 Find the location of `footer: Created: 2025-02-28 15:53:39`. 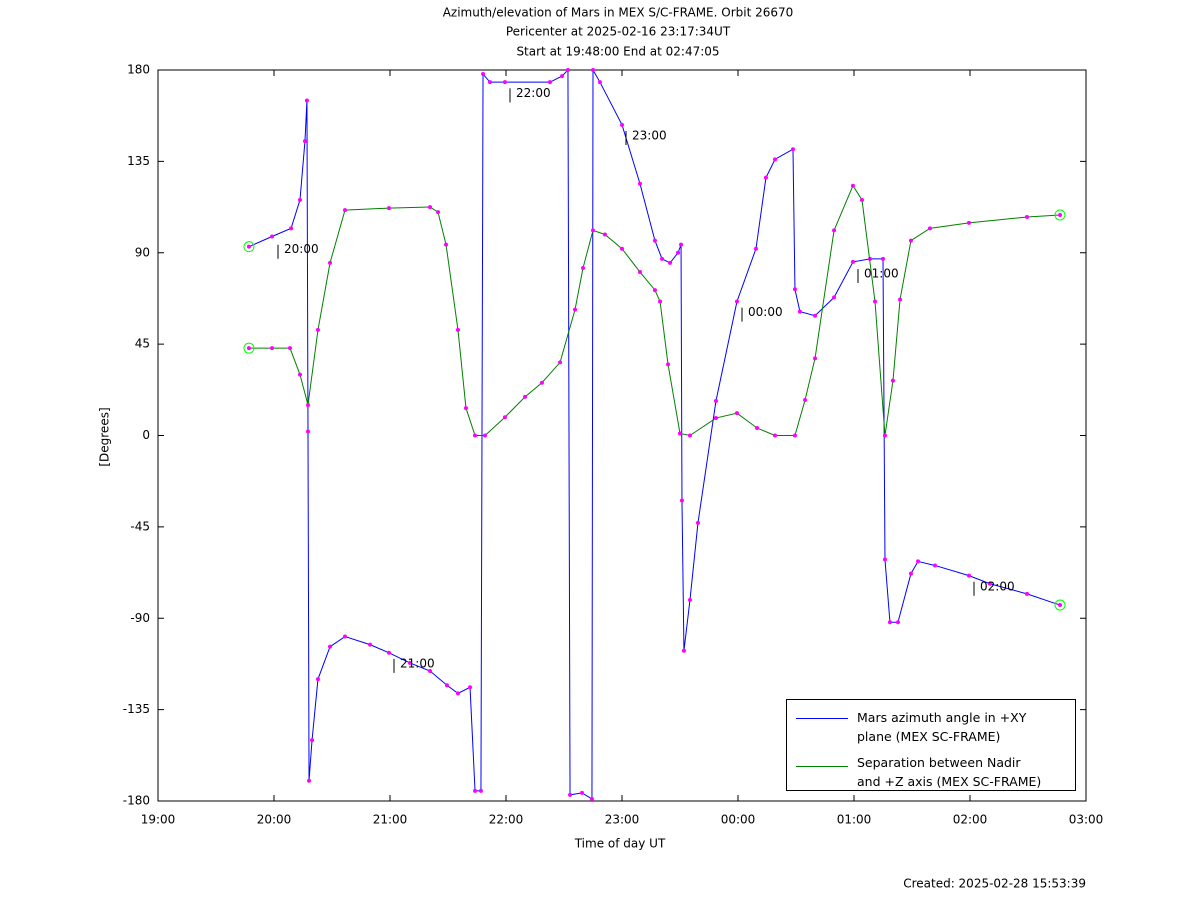

footer: Created: 2025-02-28 15:53:39 is located at coordinates (994, 884).